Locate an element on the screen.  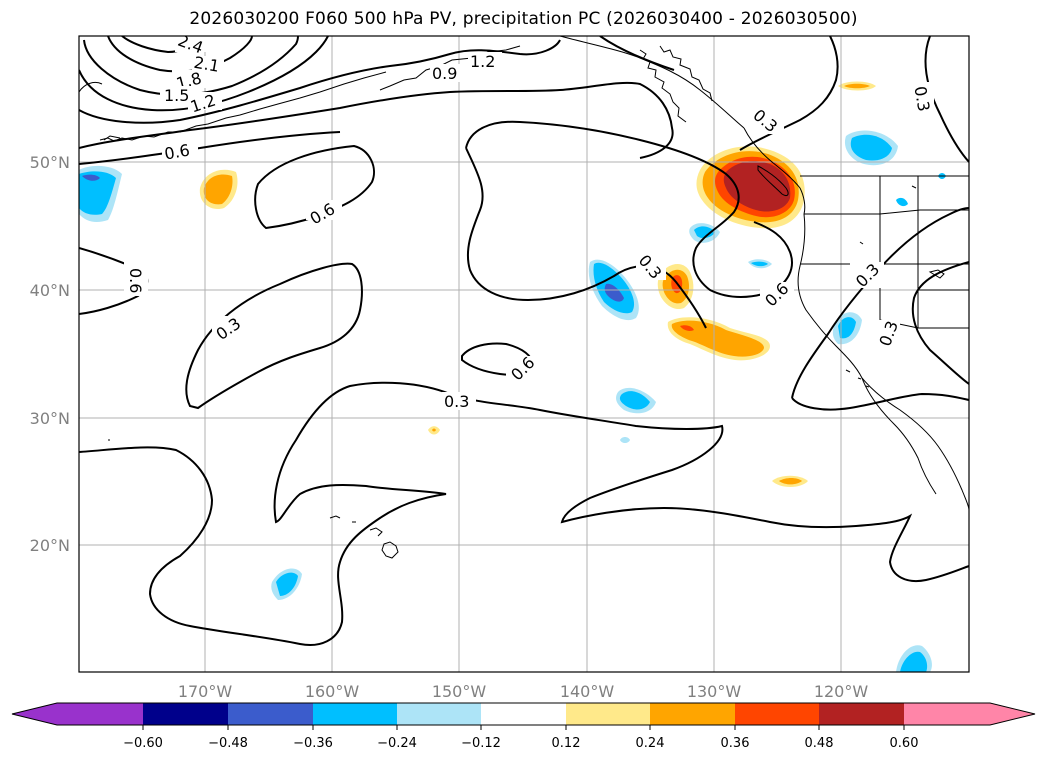
colorbar-tick: −0.36 is located at coordinates (313, 743).